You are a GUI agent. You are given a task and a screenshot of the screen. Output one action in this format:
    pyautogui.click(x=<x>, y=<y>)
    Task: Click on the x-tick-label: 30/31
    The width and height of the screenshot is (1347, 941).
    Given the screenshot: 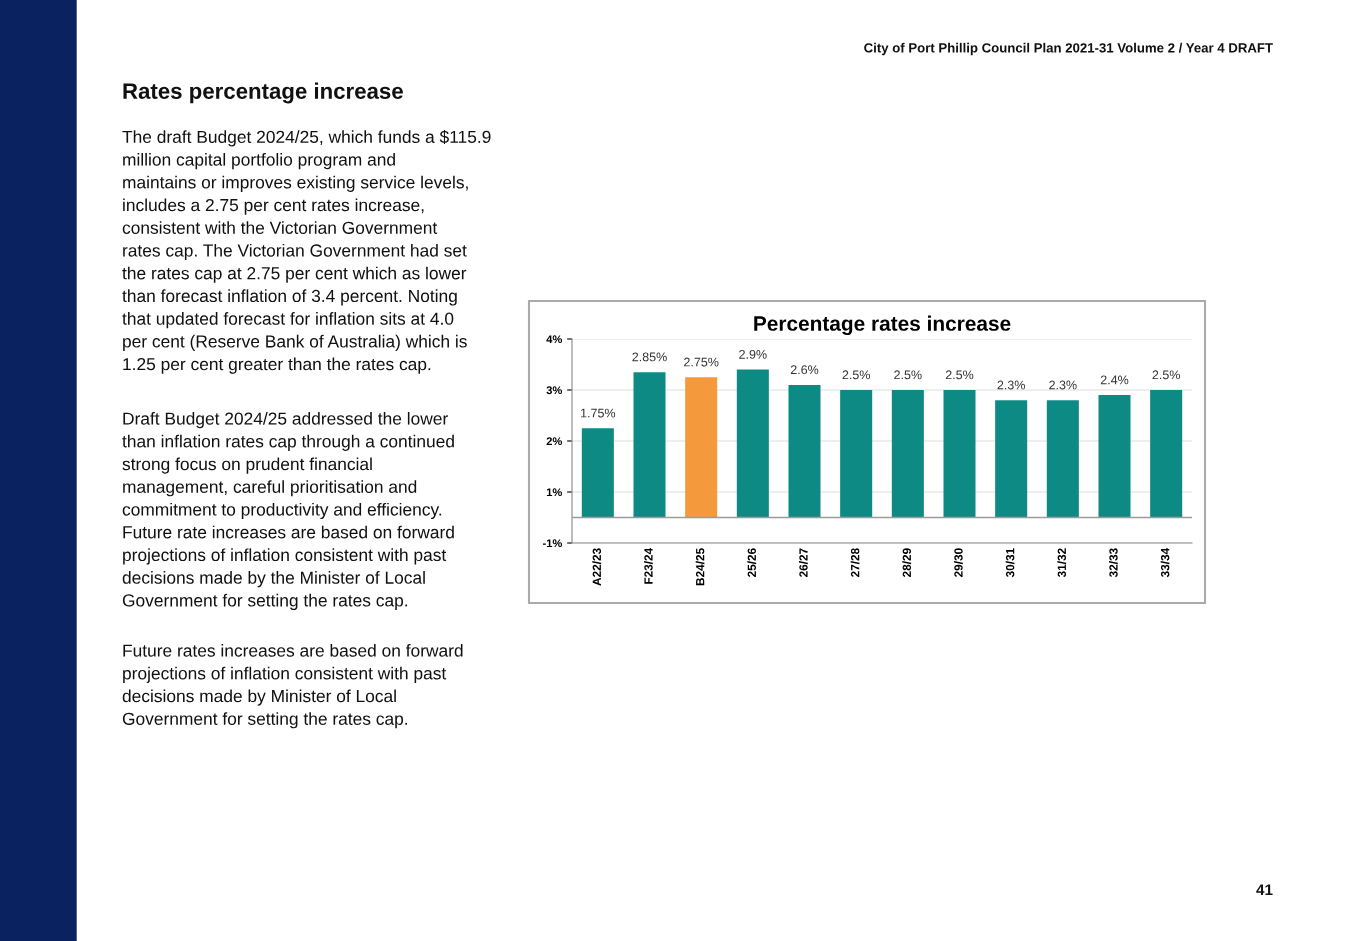 What is the action you would take?
    pyautogui.click(x=1010, y=563)
    